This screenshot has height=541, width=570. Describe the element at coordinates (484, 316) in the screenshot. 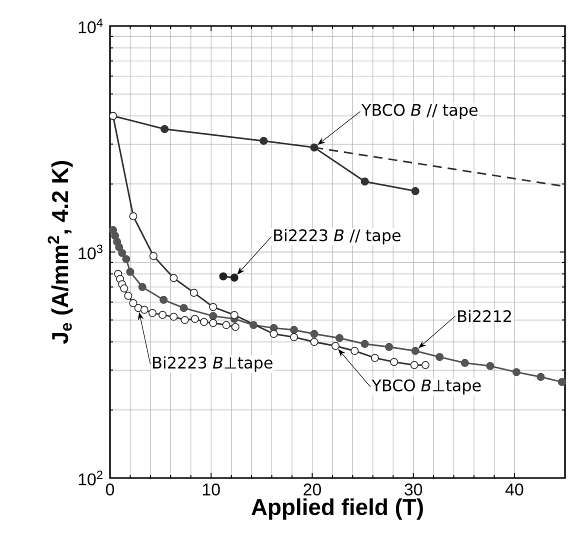

I see `text: Bi2212` at that location.